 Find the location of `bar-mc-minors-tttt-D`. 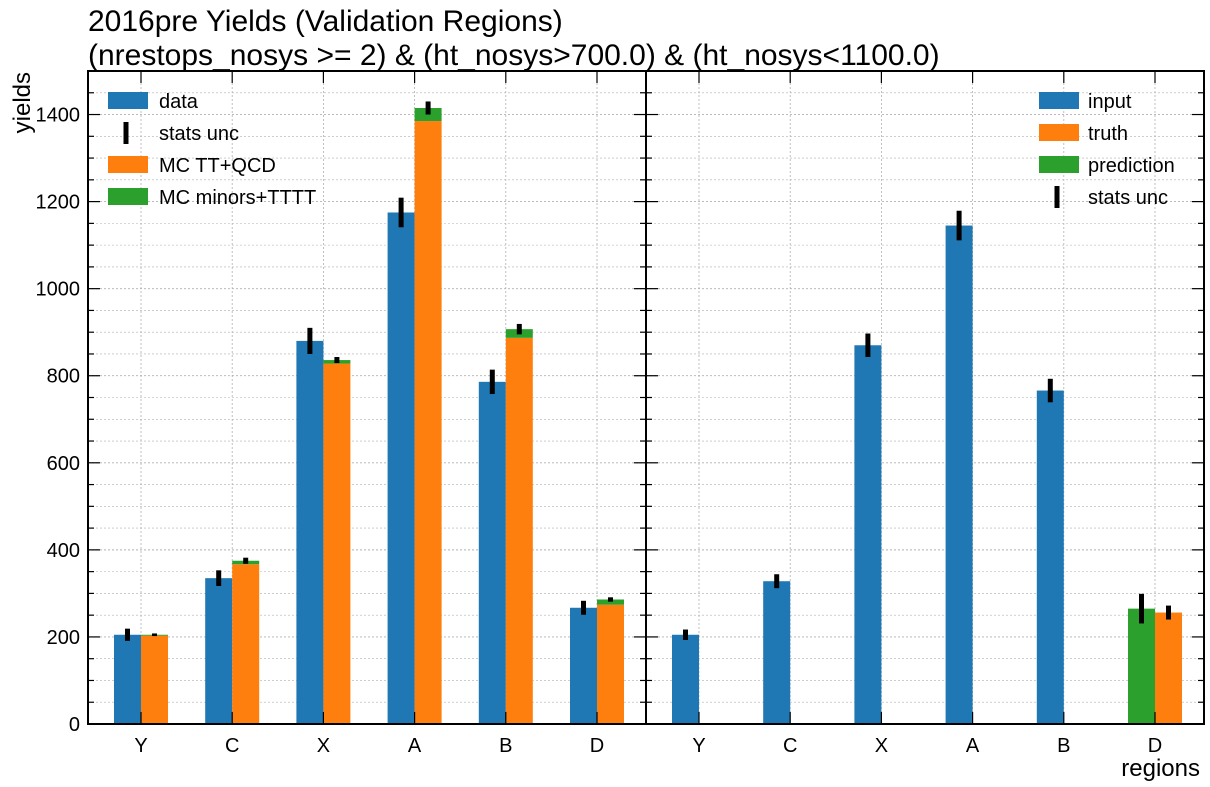

bar-mc-minors-tttt-D is located at coordinates (610, 602).